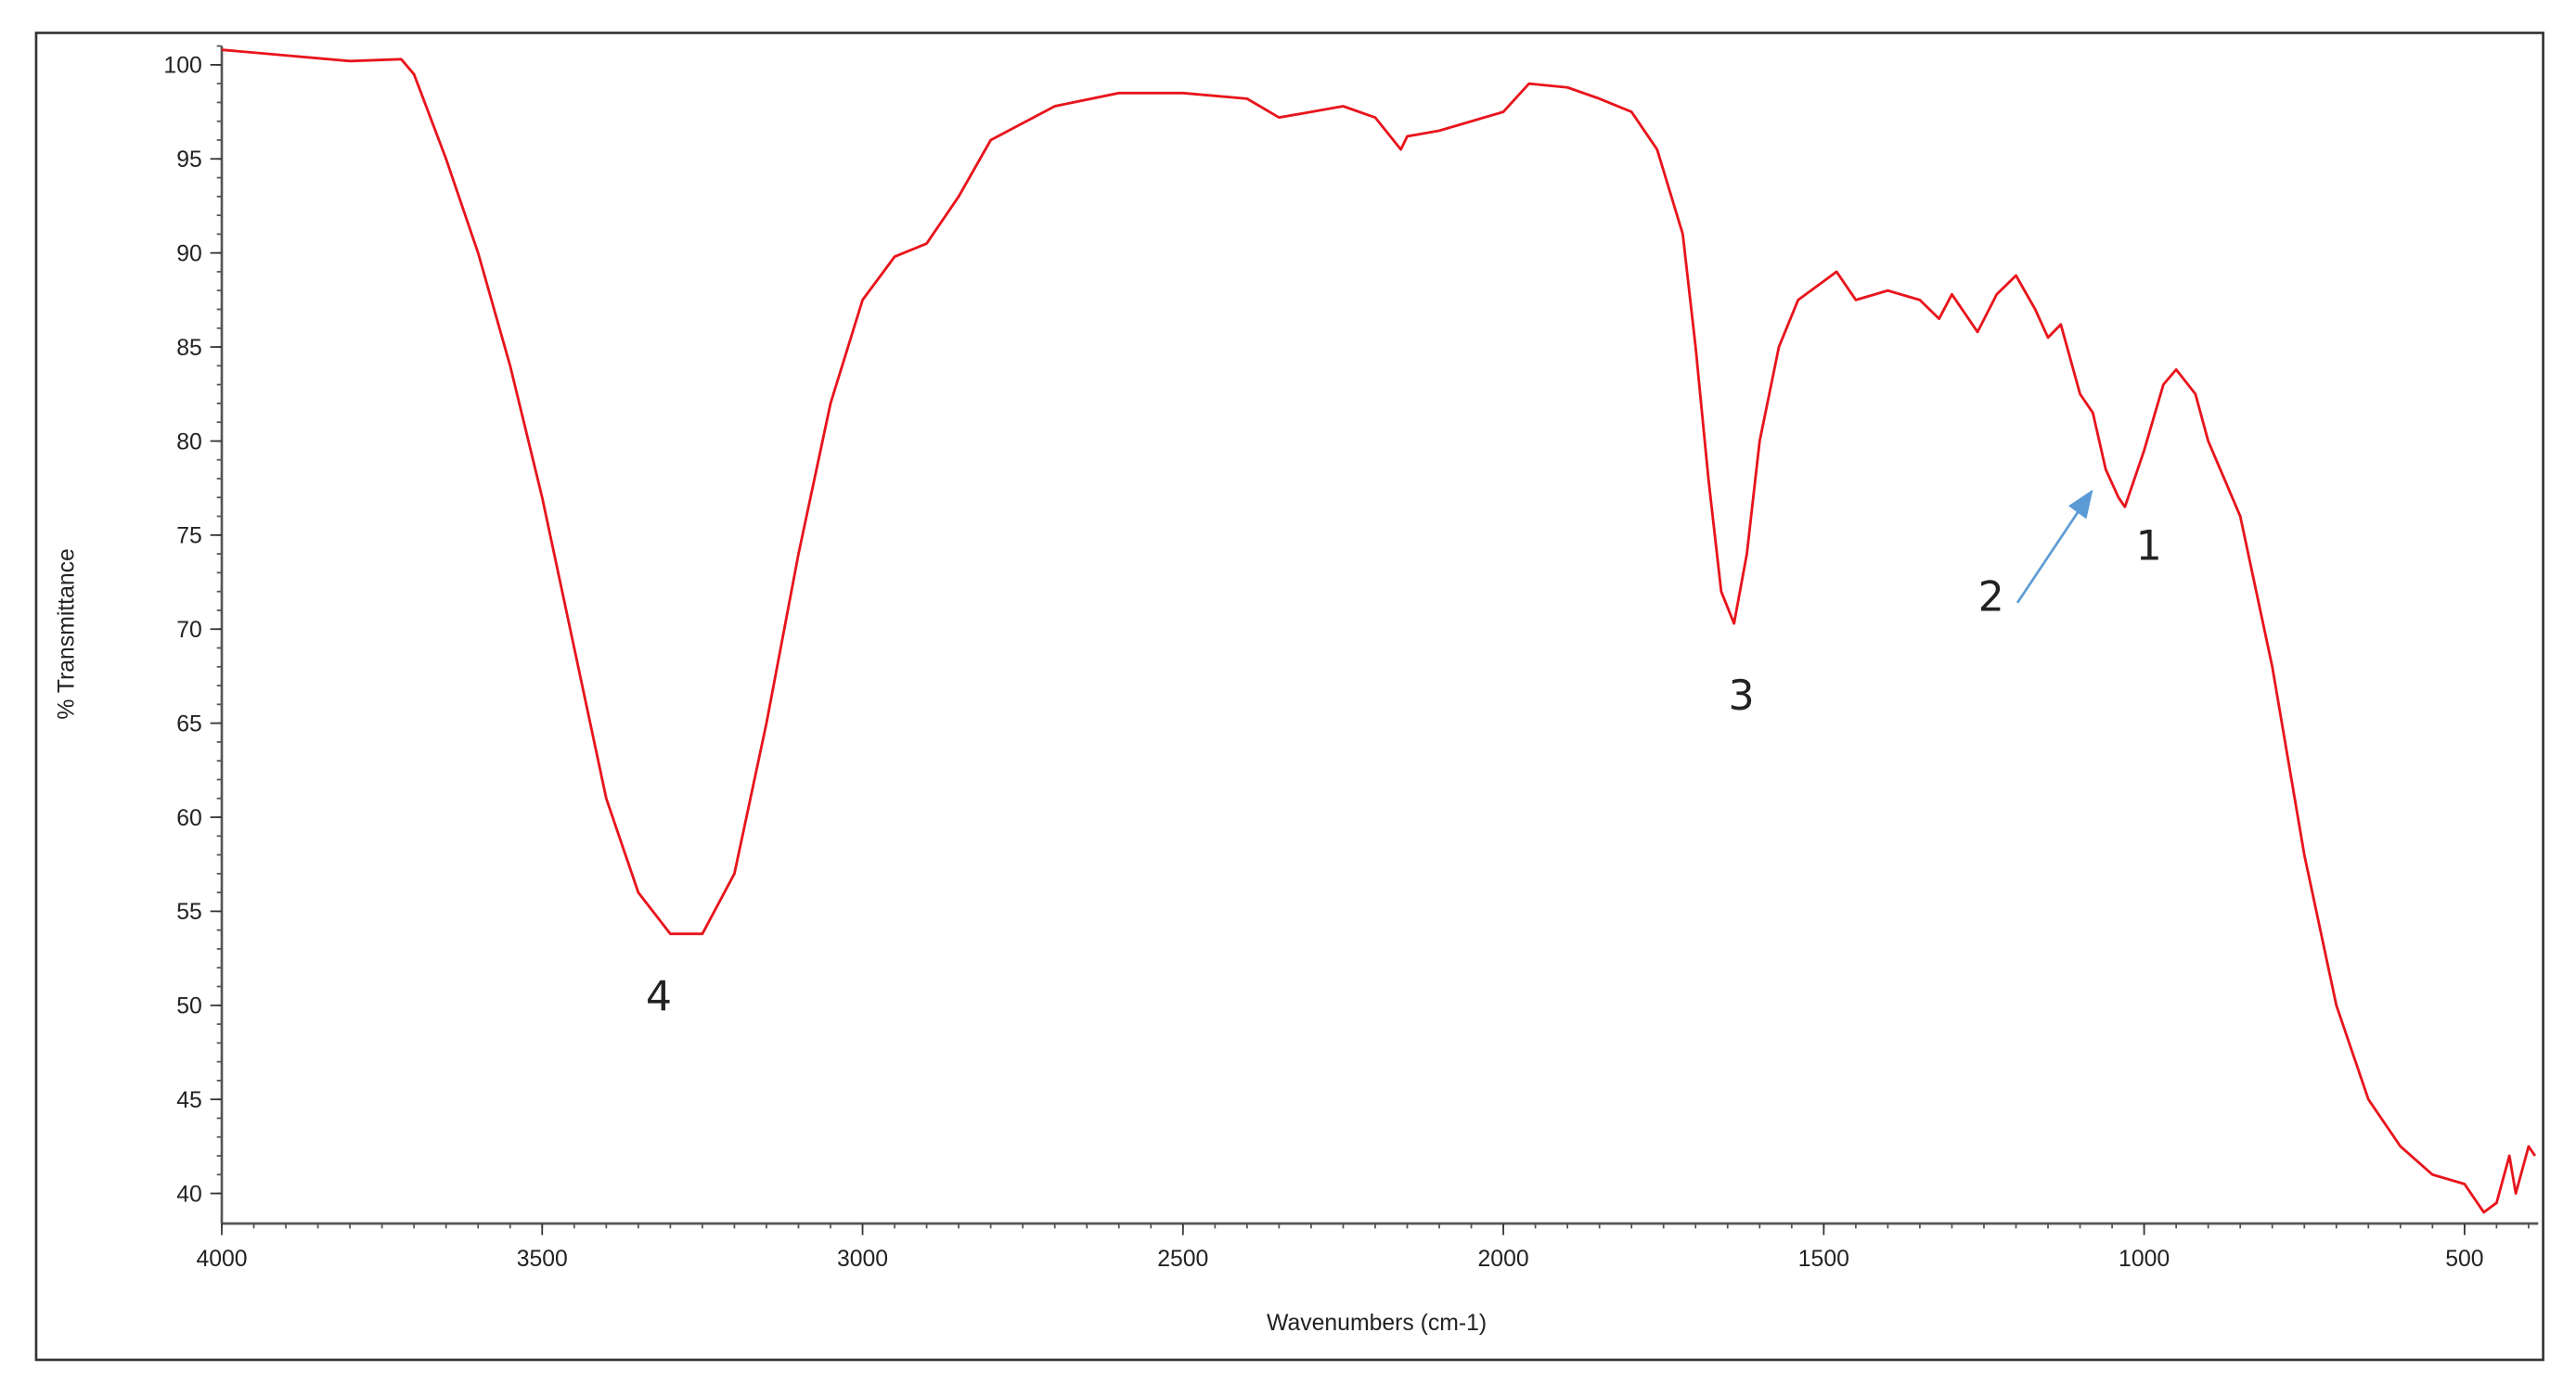 This screenshot has width=2576, height=1397. I want to click on annotation: 2, so click(1991, 598).